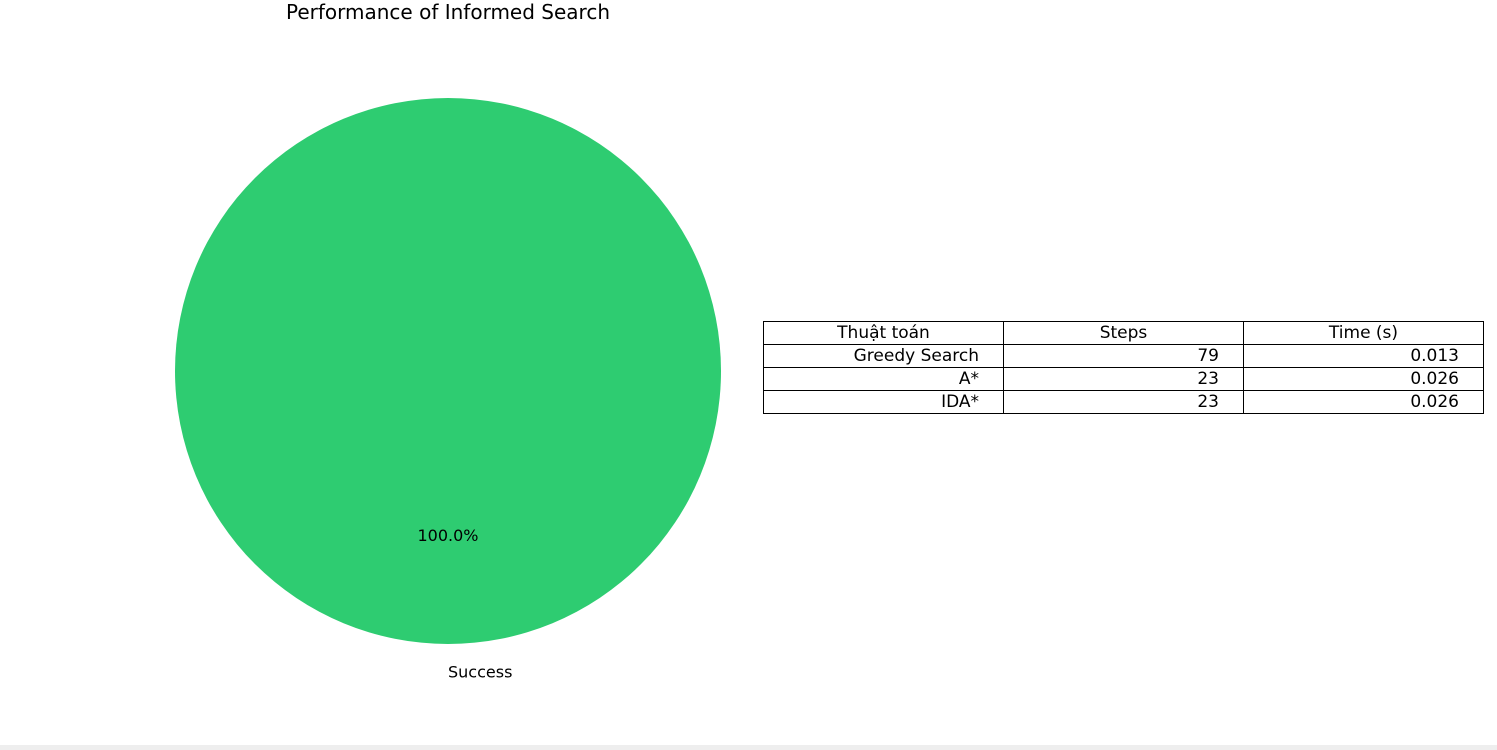 Image resolution: width=1497 pixels, height=750 pixels. I want to click on column-header-algorithm: Thuật toán, so click(883, 333).